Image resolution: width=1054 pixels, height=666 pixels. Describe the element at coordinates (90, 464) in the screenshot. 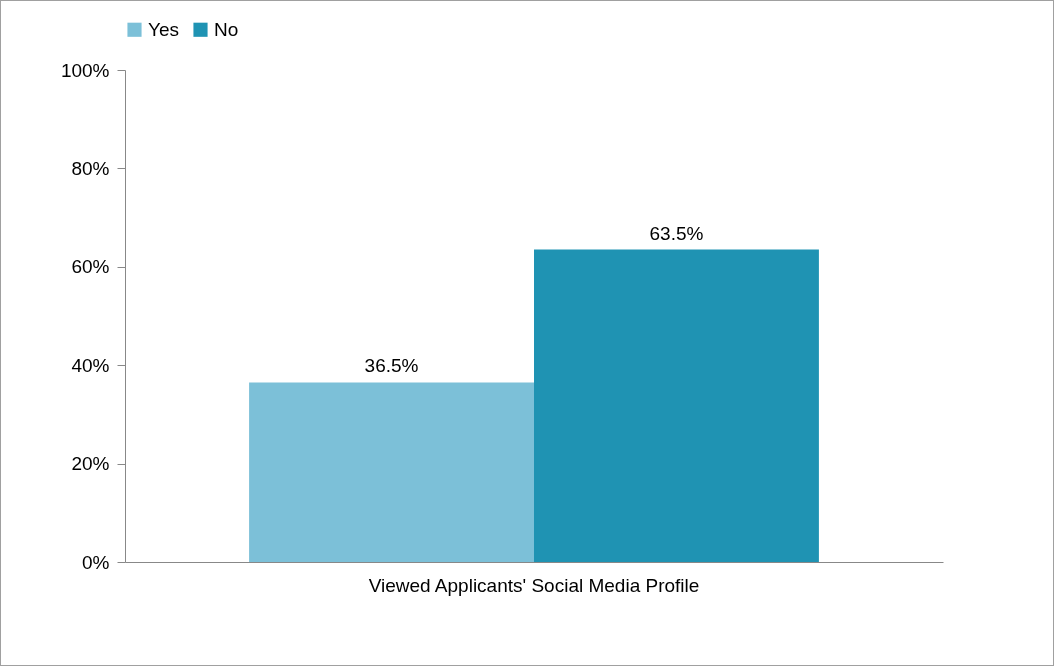

I see `y-tick-label: 20%` at that location.